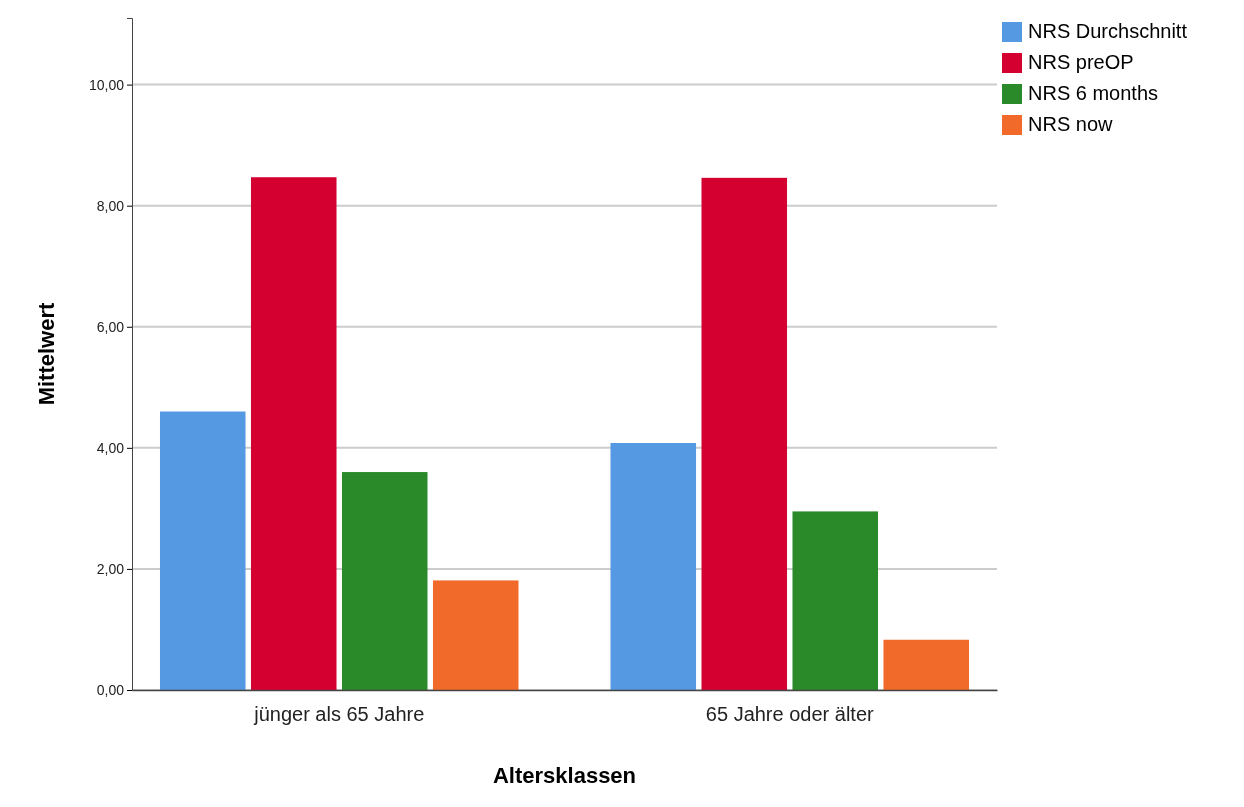  Describe the element at coordinates (1081, 62) in the screenshot. I see `legend-label: NRS preOP` at that location.